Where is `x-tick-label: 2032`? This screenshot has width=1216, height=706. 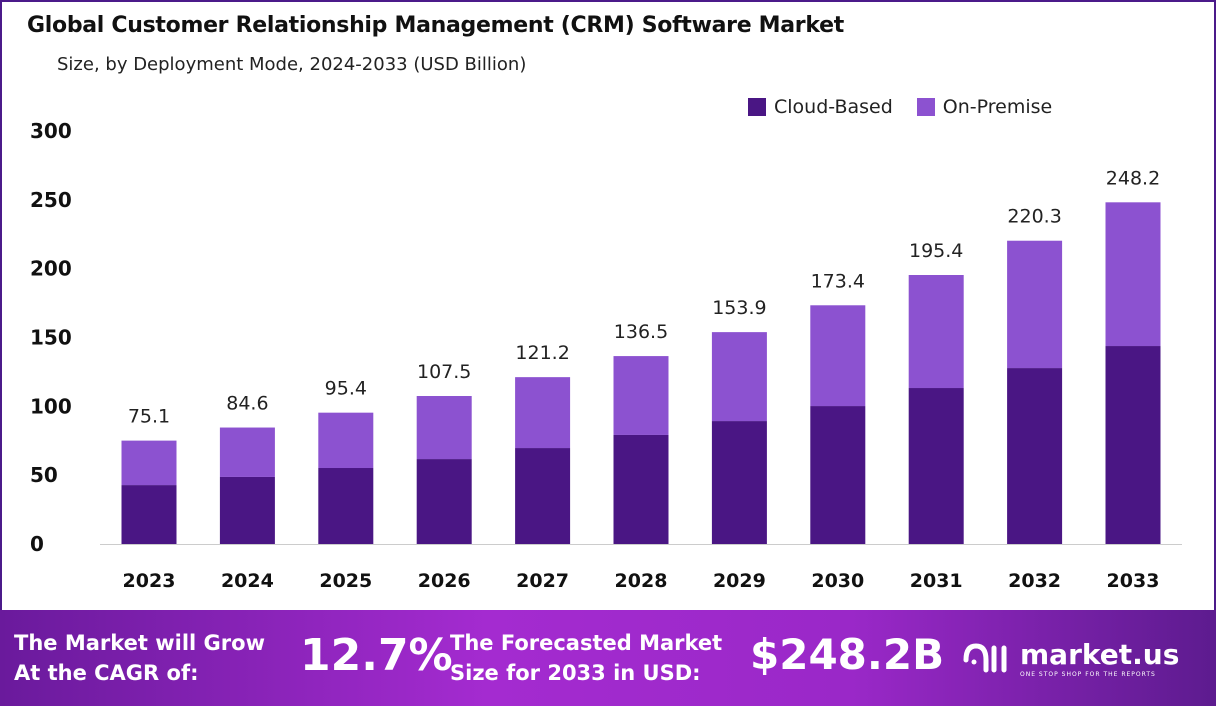
x-tick-label: 2032 is located at coordinates (1034, 581).